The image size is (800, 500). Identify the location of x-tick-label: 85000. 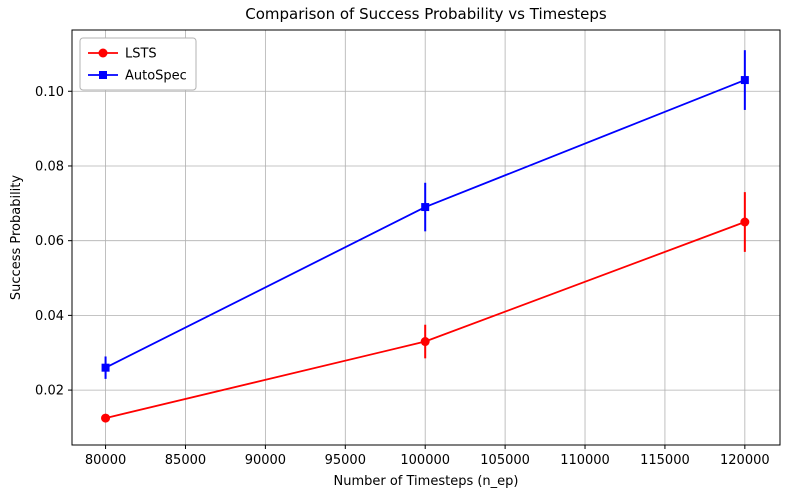
(185, 460).